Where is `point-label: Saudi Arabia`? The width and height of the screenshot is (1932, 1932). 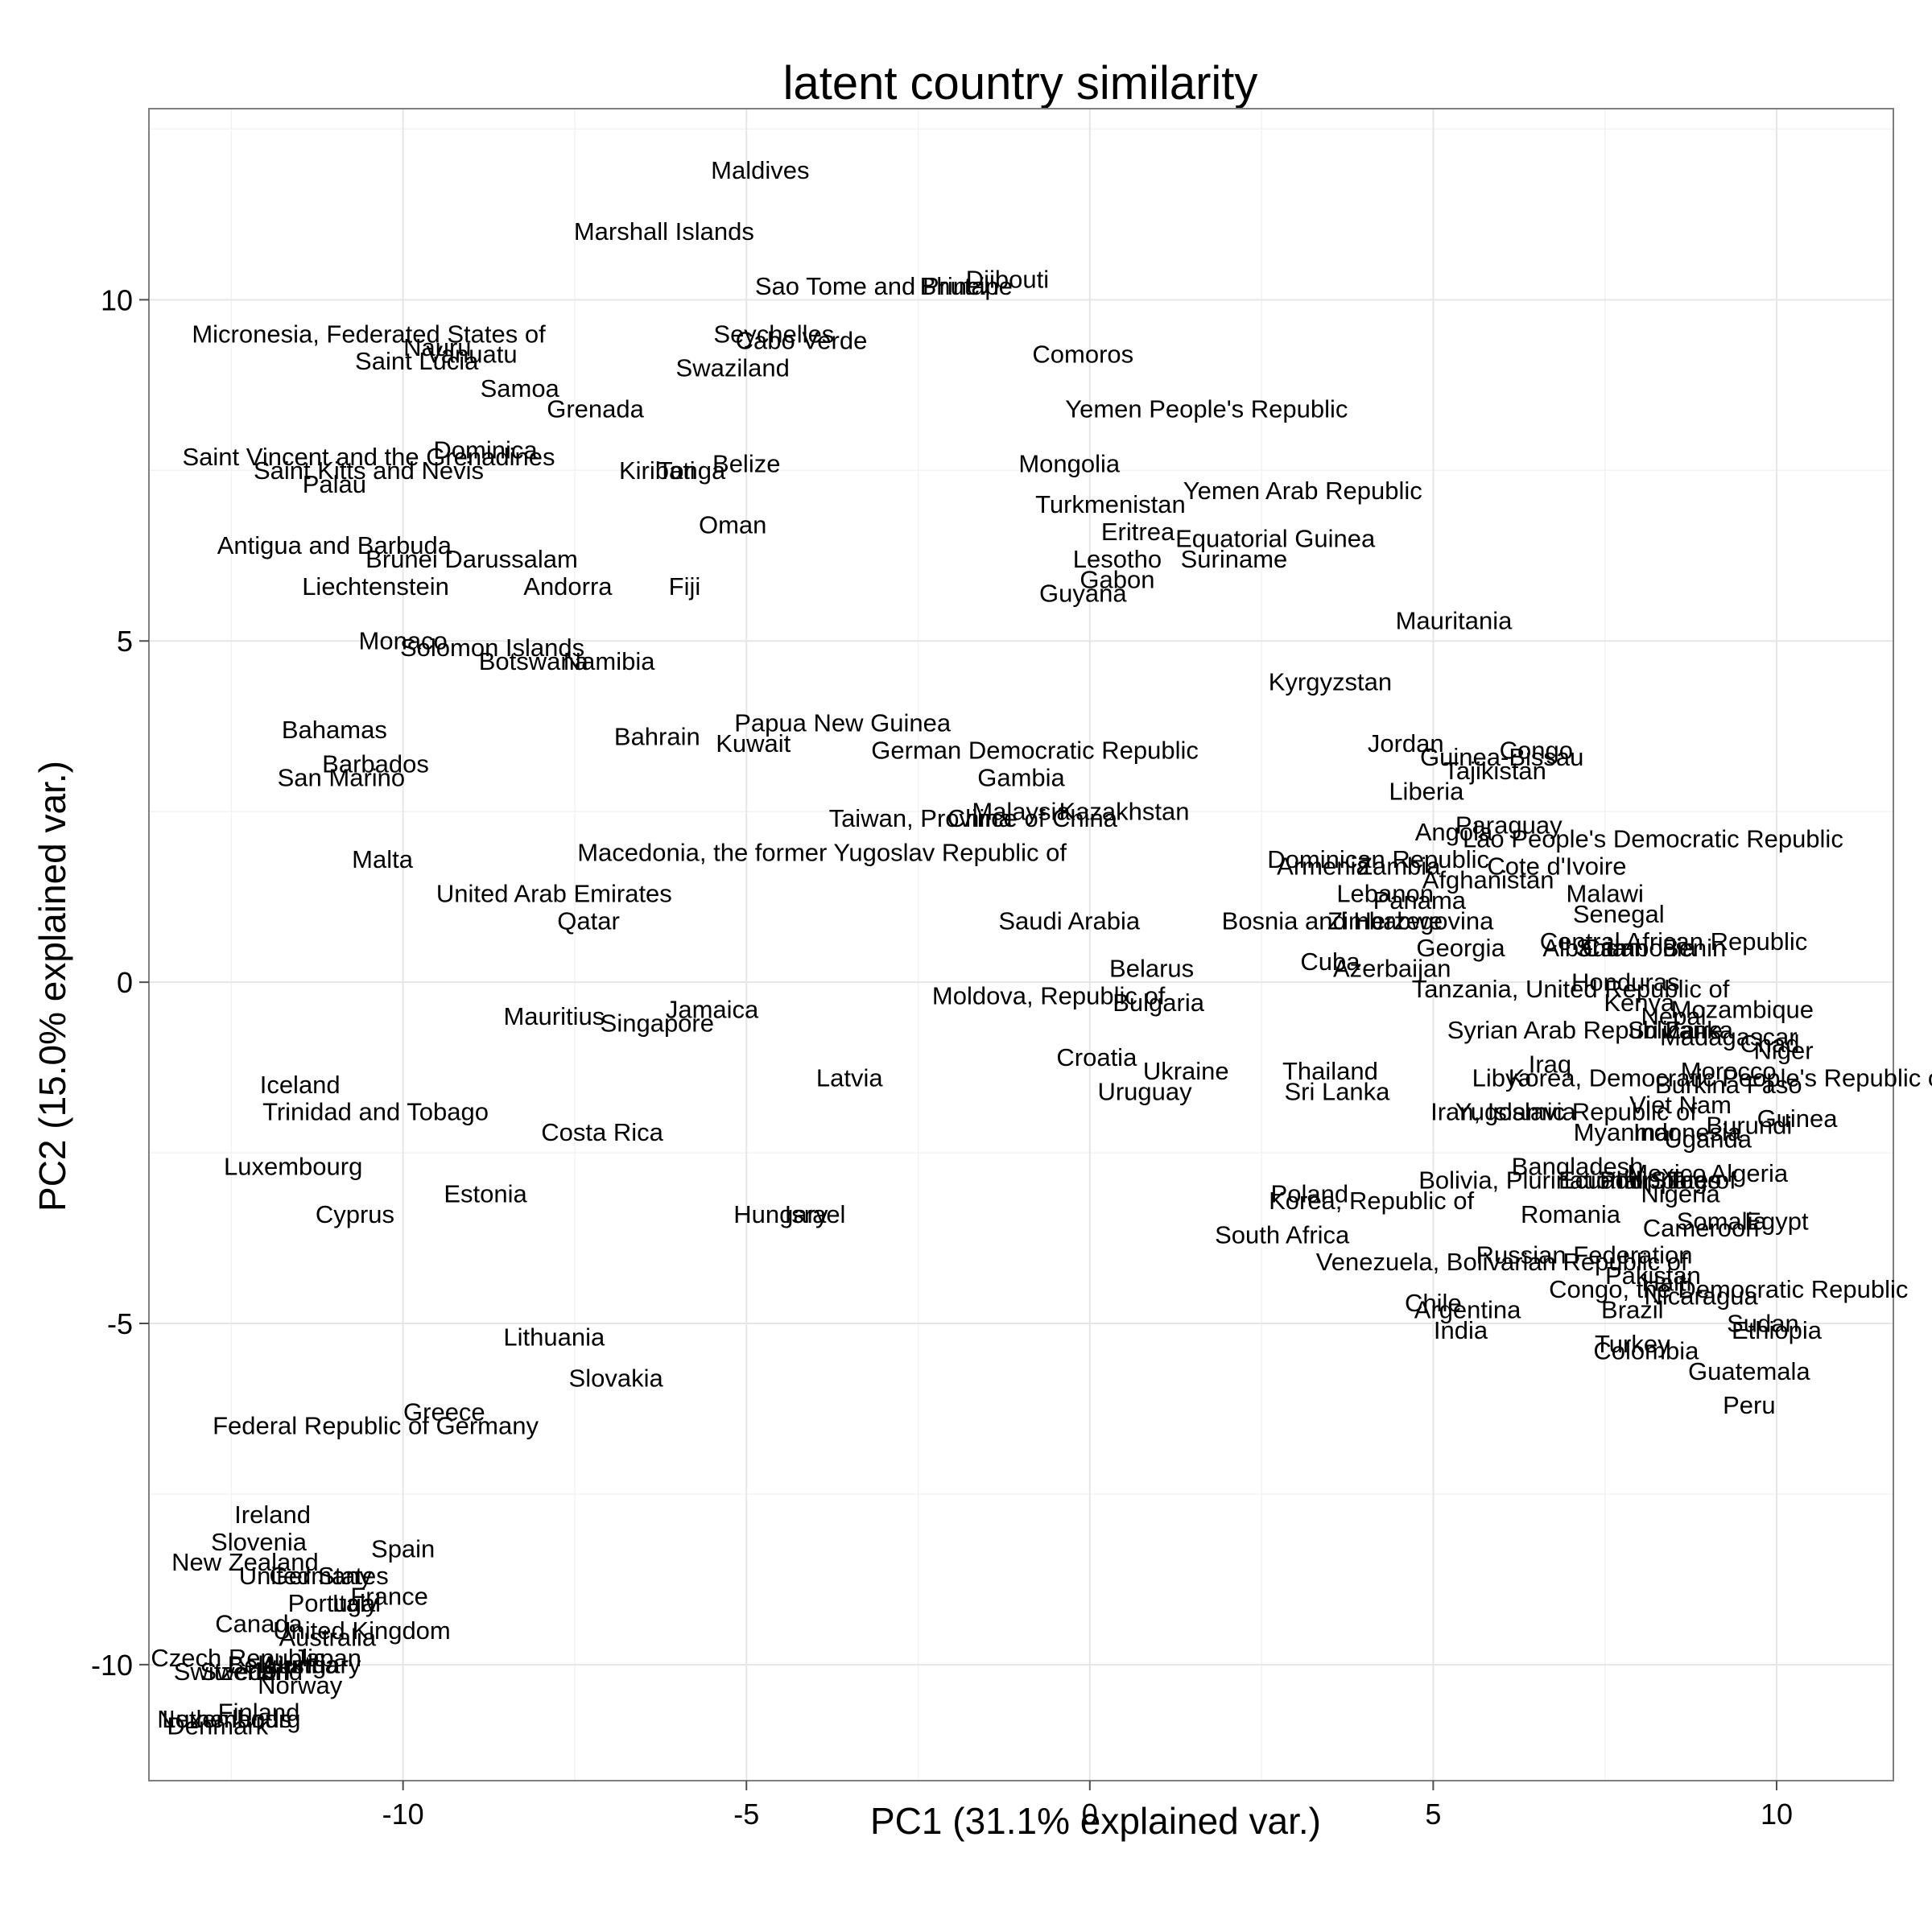 point-label: Saudi Arabia is located at coordinates (1069, 920).